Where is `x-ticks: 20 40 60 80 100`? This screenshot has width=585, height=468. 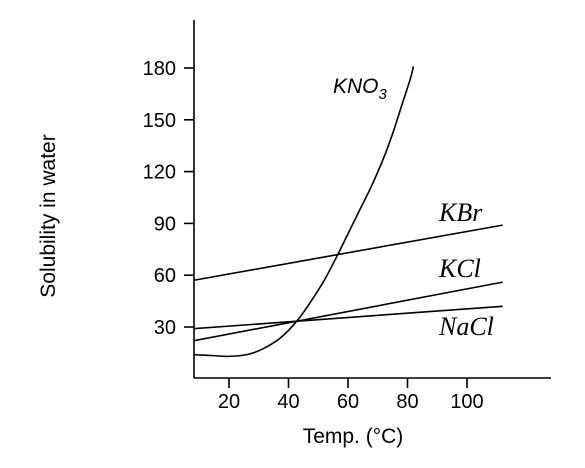 x-ticks: 20 40 60 80 100 is located at coordinates (351, 395).